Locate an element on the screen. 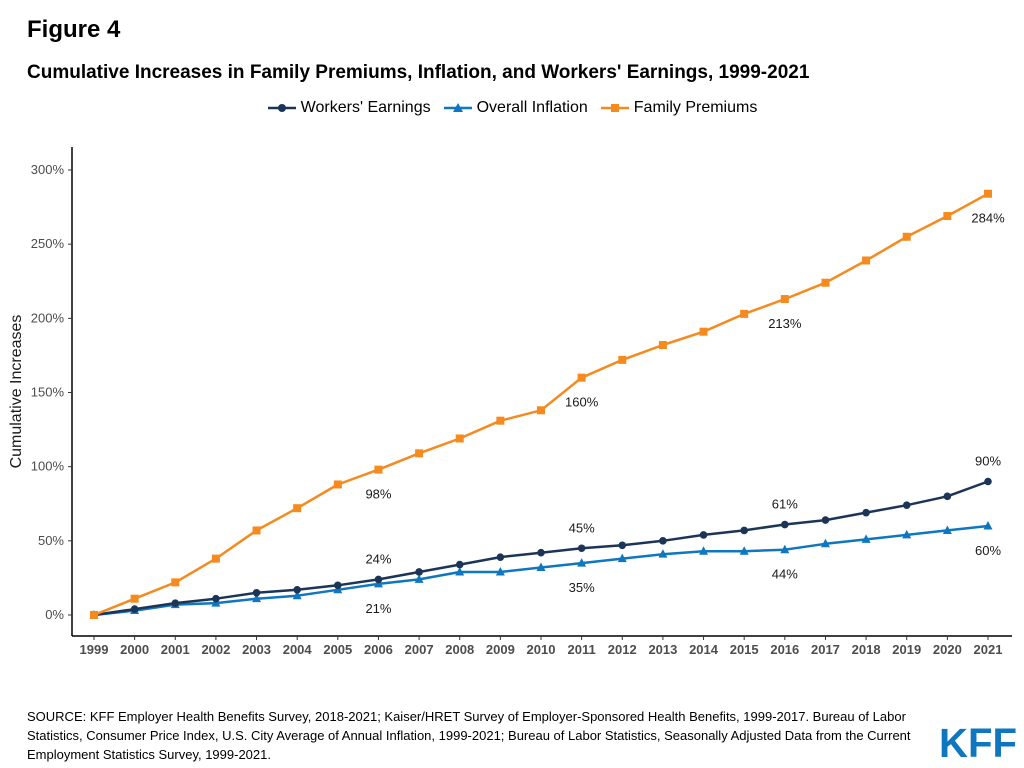 Image resolution: width=1024 pixels, height=768 pixels. y-tick-label: 0% is located at coordinates (54, 614).